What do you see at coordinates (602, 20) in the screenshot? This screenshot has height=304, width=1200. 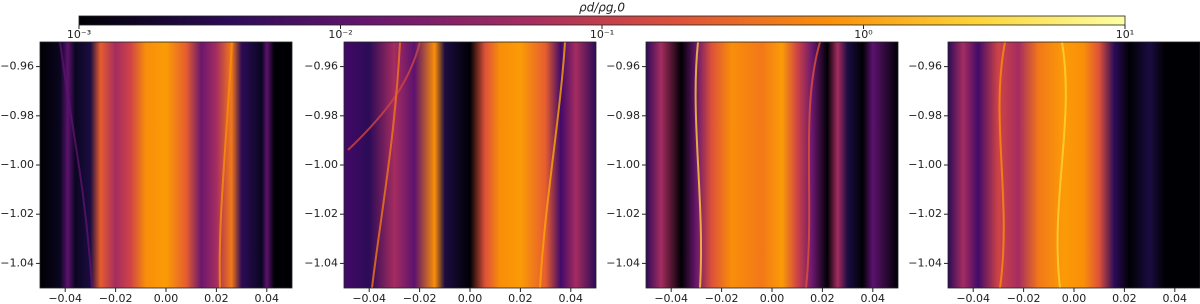 I see `colorbar` at bounding box center [602, 20].